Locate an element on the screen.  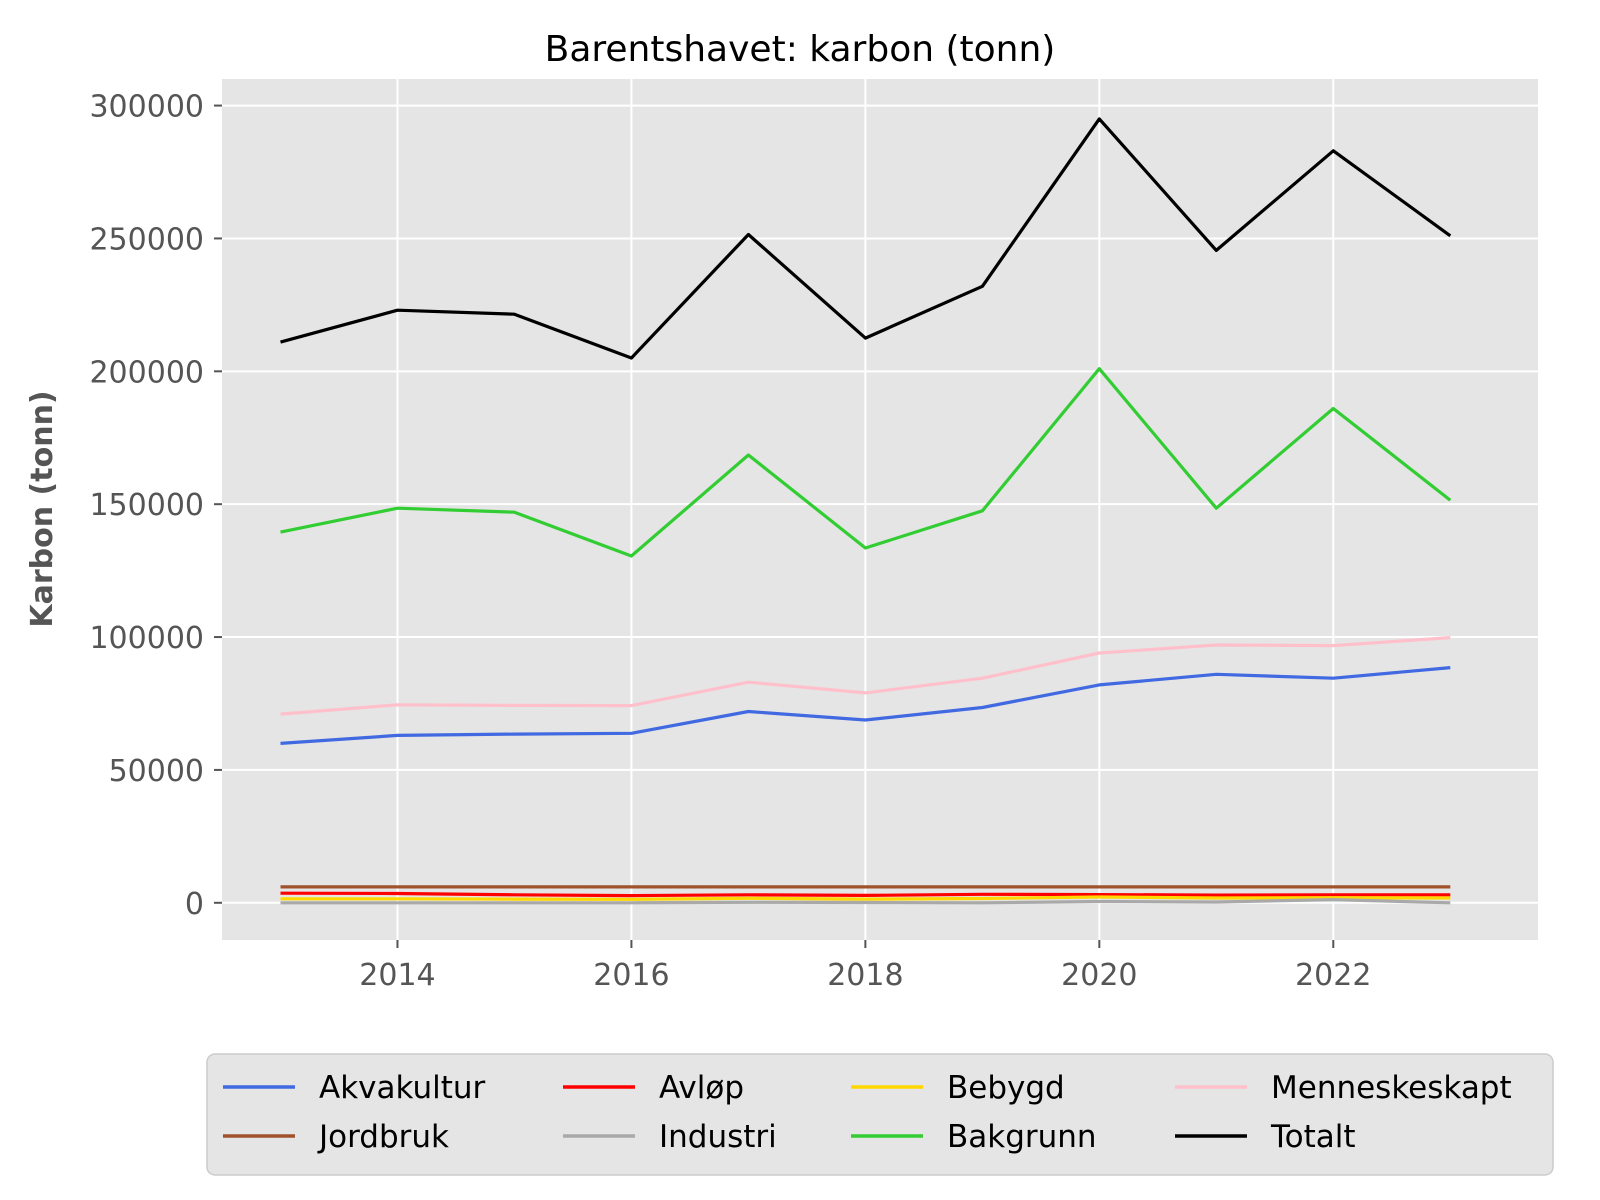
x-tick-label: 2016 is located at coordinates (631, 975).